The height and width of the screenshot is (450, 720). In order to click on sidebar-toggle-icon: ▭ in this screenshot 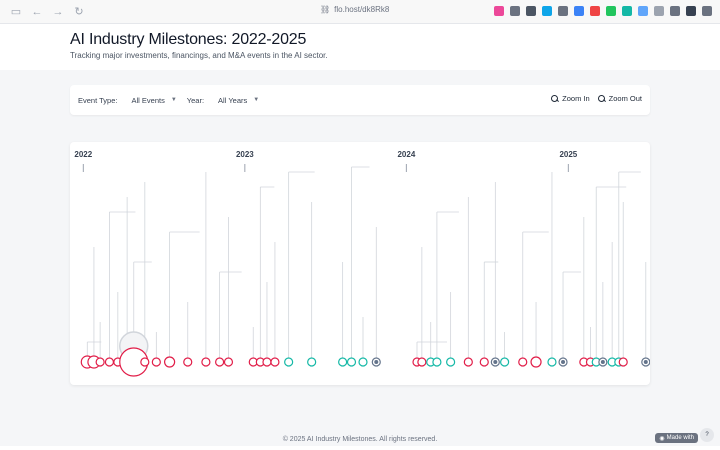, I will do `click(16, 12)`.